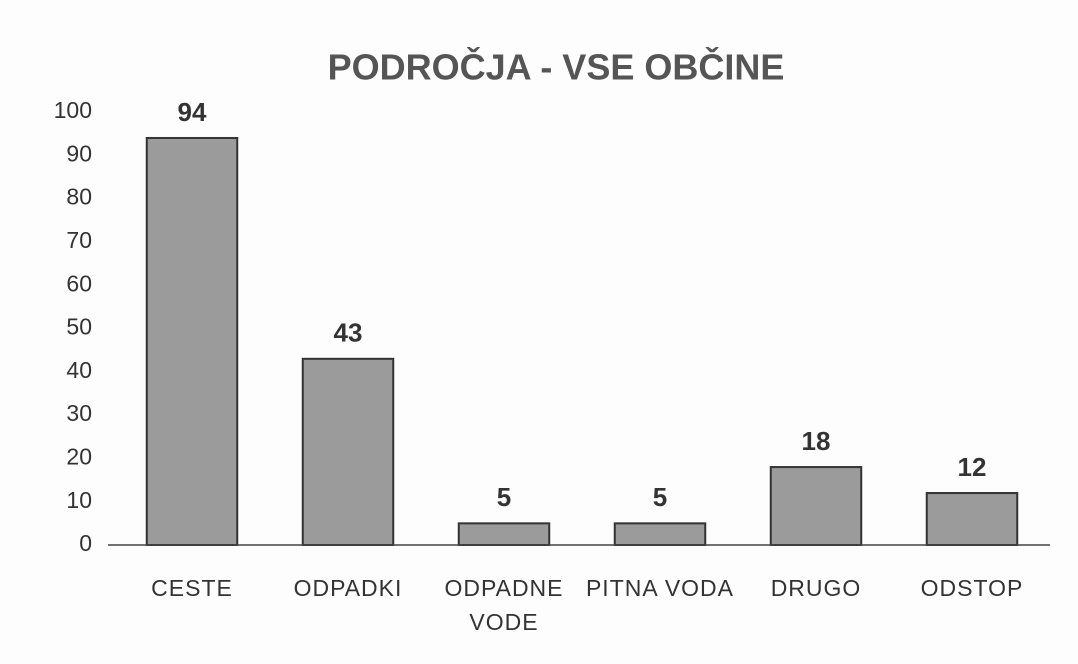 The image size is (1078, 664). What do you see at coordinates (79, 500) in the screenshot?
I see `y-tick-label: 10` at bounding box center [79, 500].